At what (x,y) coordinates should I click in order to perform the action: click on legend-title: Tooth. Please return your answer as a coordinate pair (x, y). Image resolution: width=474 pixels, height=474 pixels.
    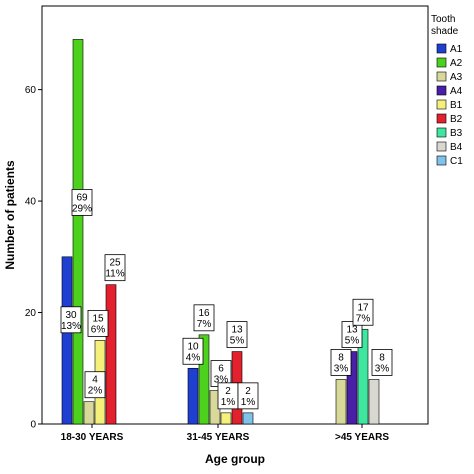
    Looking at the image, I should click on (443, 19).